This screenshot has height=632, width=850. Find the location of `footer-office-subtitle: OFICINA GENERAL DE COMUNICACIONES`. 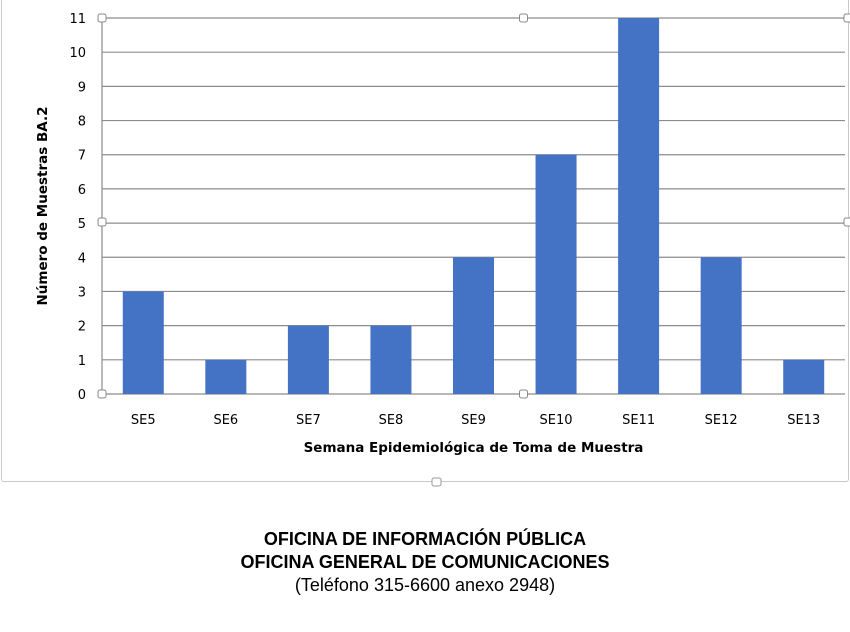

footer-office-subtitle: OFICINA GENERAL DE COMUNICACIONES is located at coordinates (425, 562).